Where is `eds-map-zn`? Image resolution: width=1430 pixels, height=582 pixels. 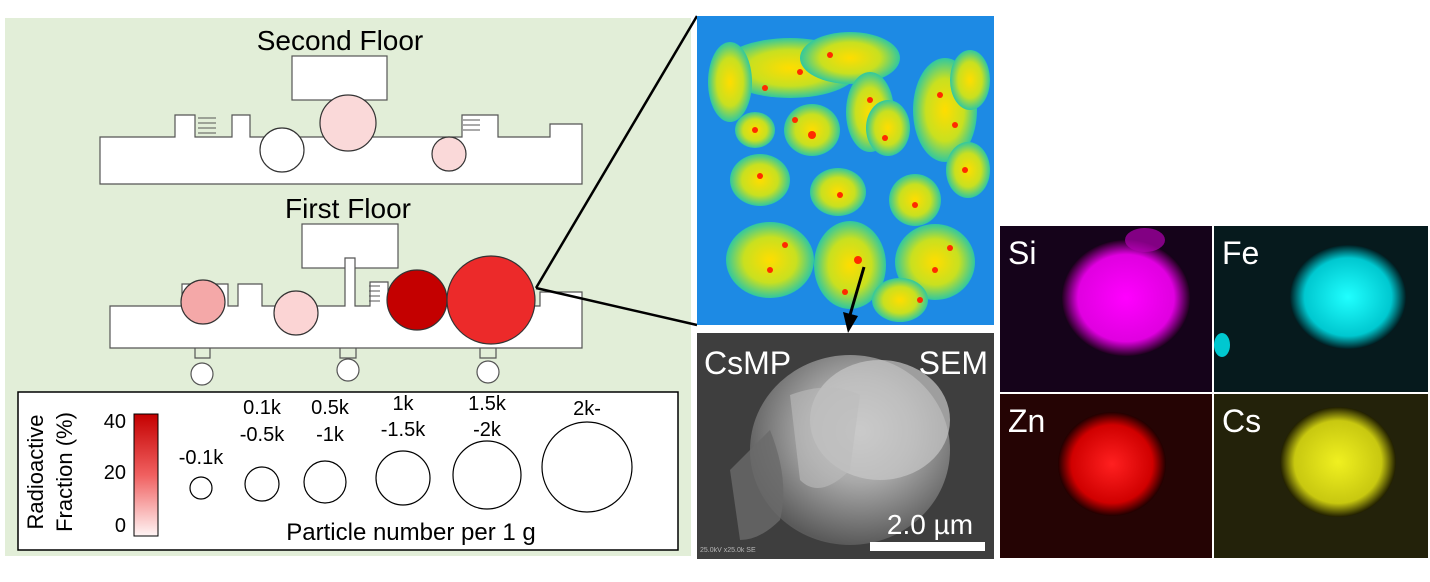 eds-map-zn is located at coordinates (1106, 476).